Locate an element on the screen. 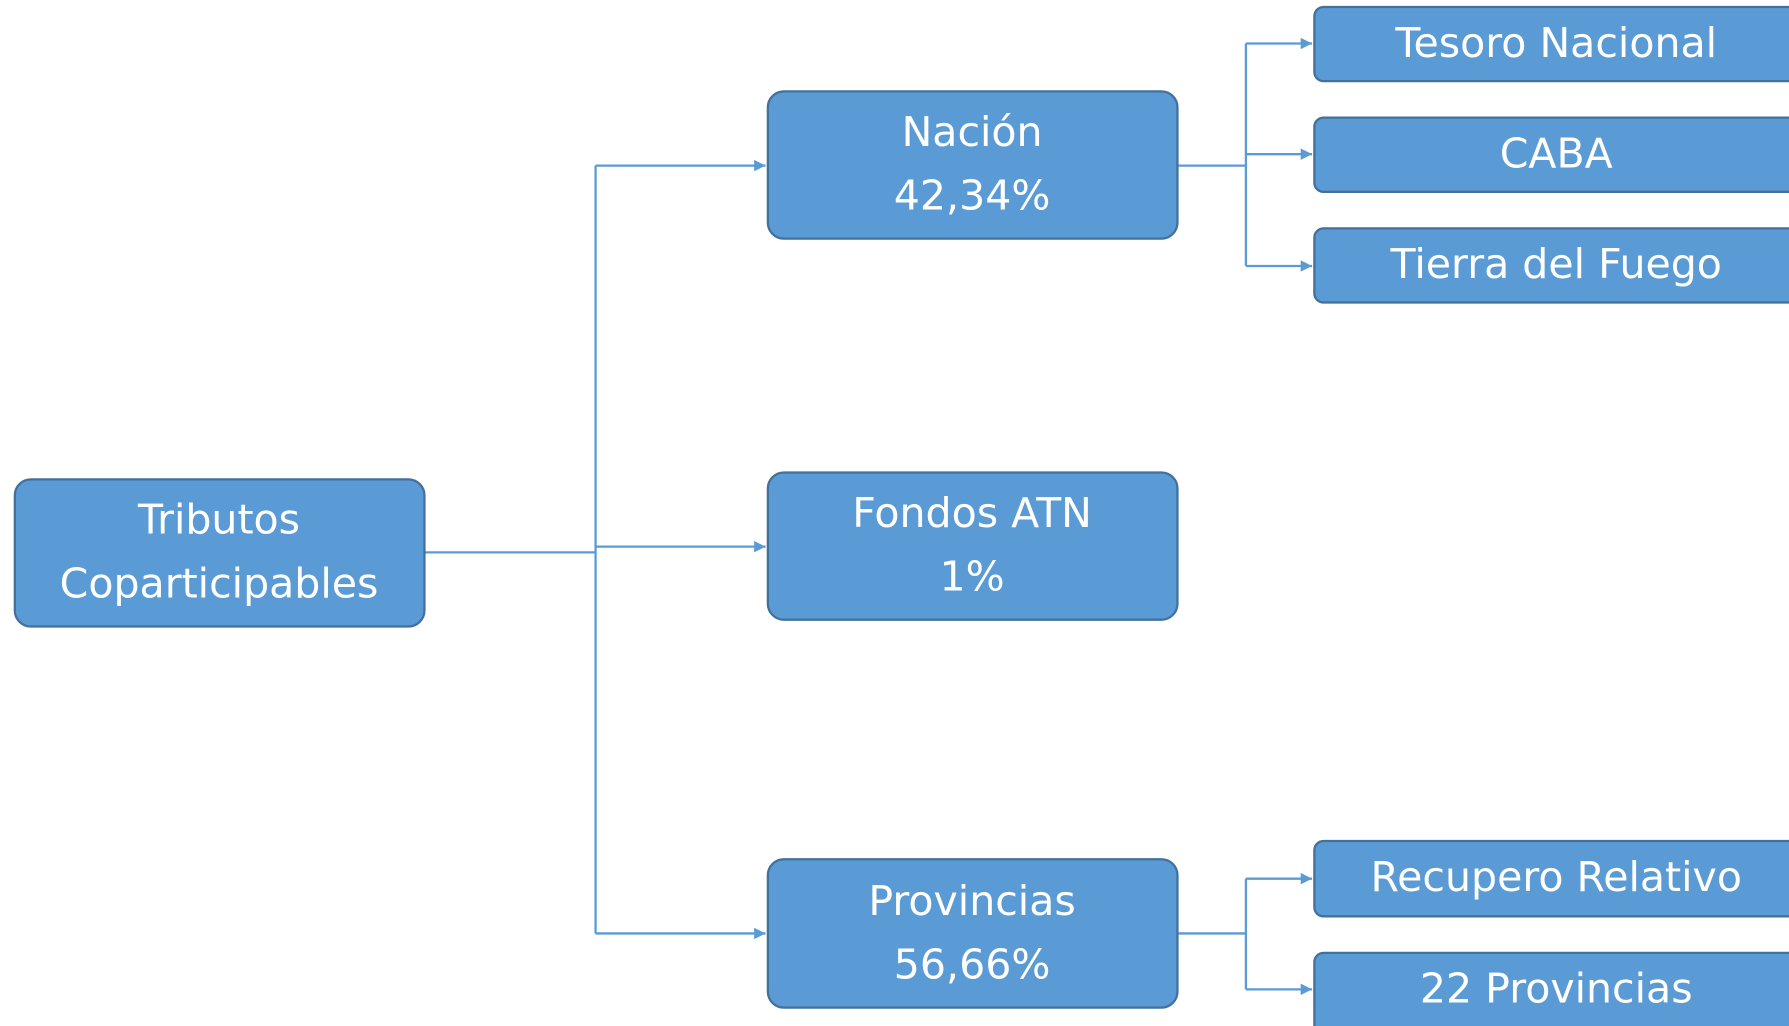  root-node is located at coordinates (219, 553).